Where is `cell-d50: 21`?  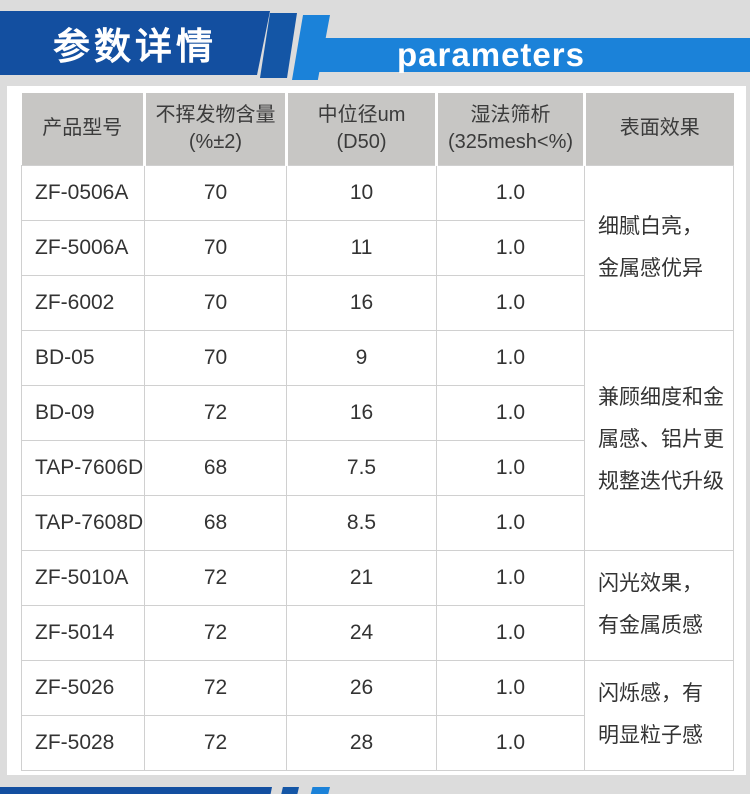 cell-d50: 21 is located at coordinates (361, 577).